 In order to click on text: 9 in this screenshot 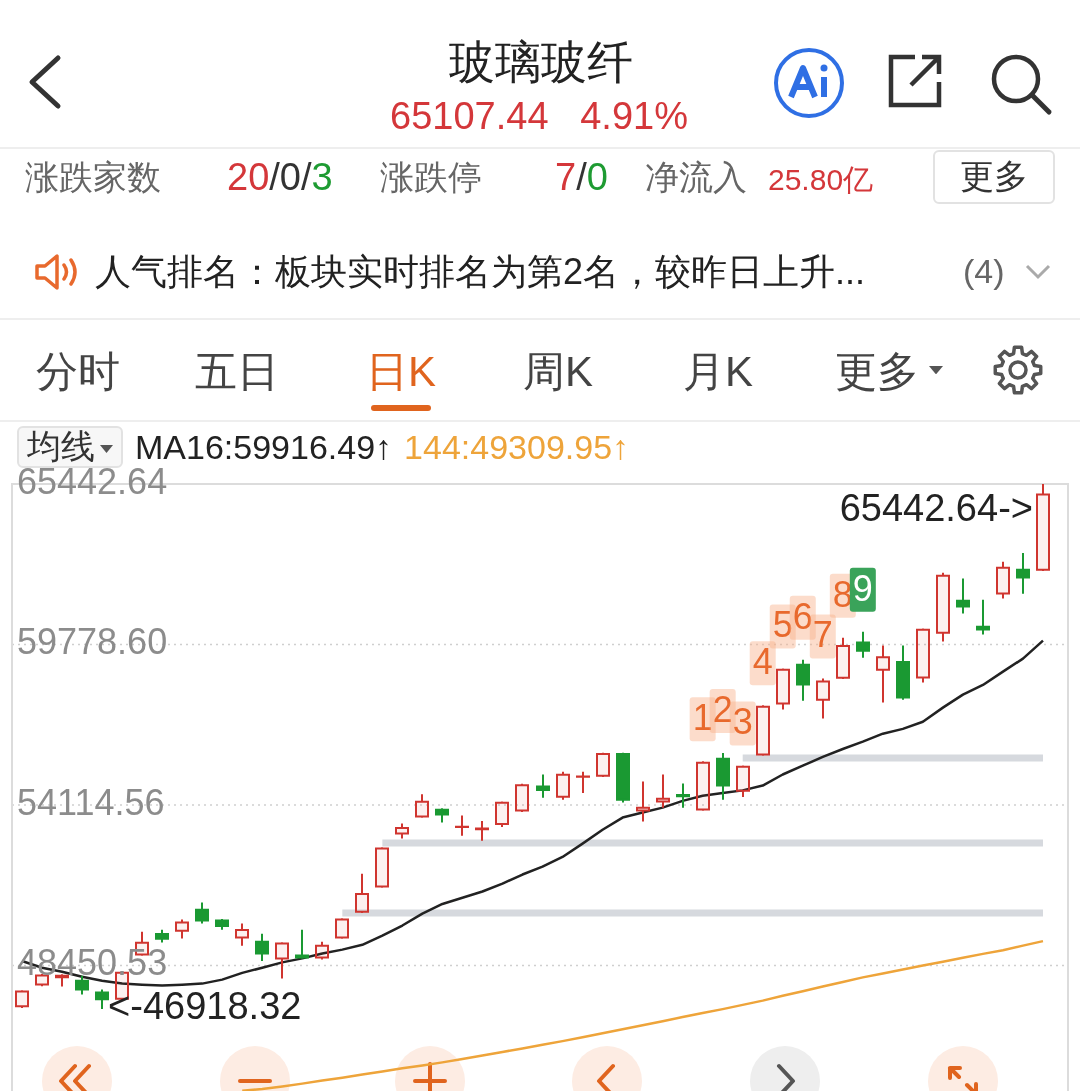, I will do `click(862, 588)`.